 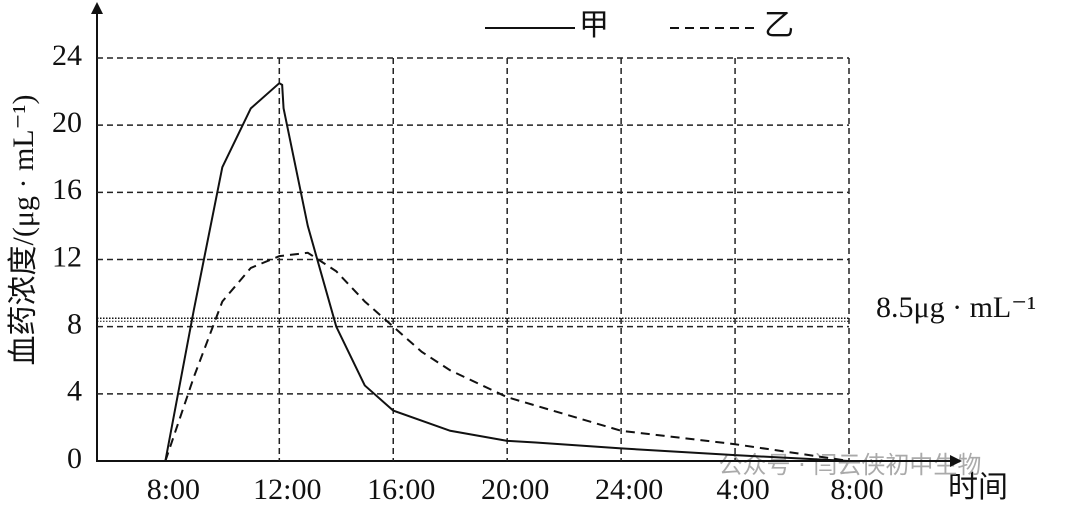 I want to click on y-axis-label: 血药浓度/(μg · mL⁻¹), so click(x=23, y=230).